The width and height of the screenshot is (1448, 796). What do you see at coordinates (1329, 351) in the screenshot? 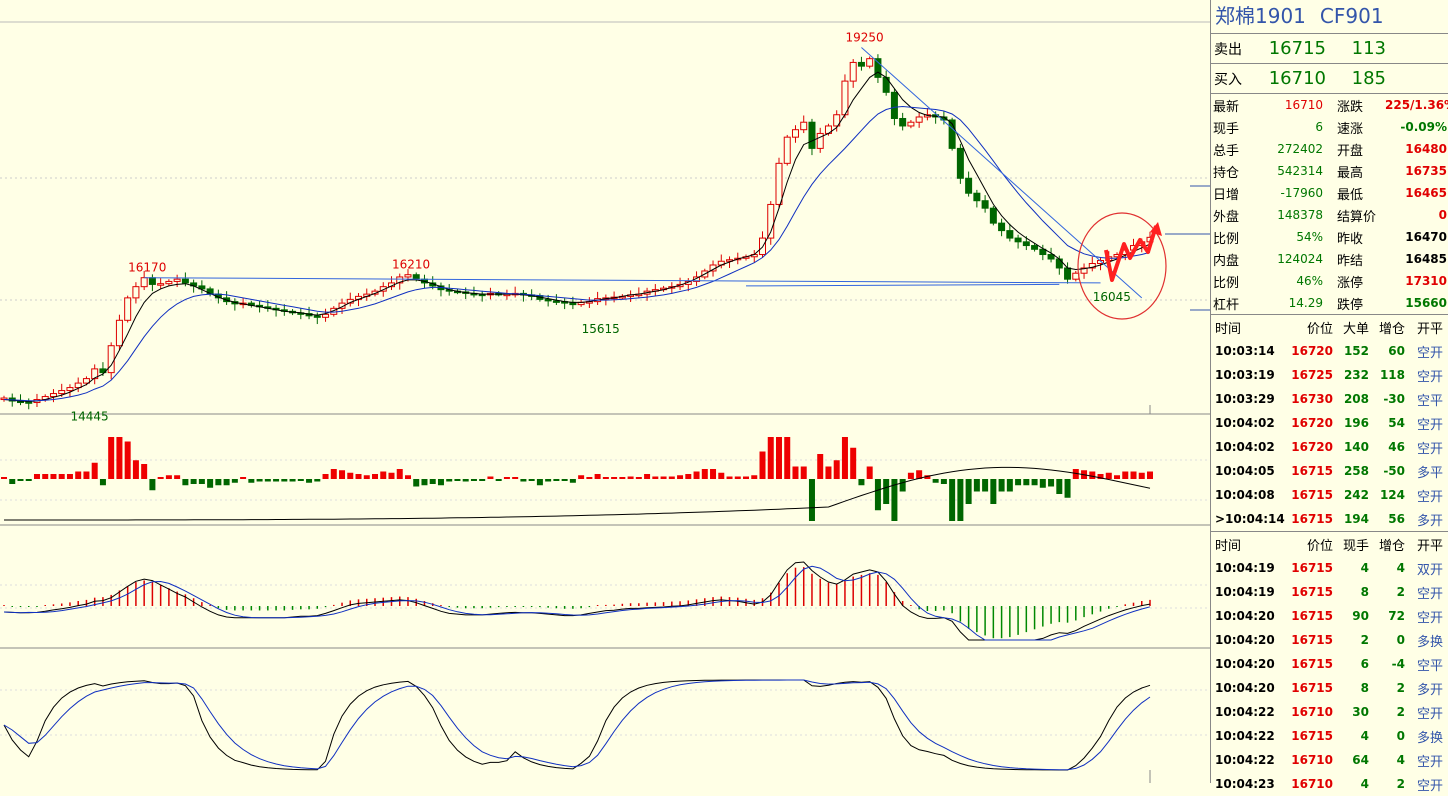
I see `big-trade-row: 10:03:14 16720 152 60 空开` at bounding box center [1329, 351].